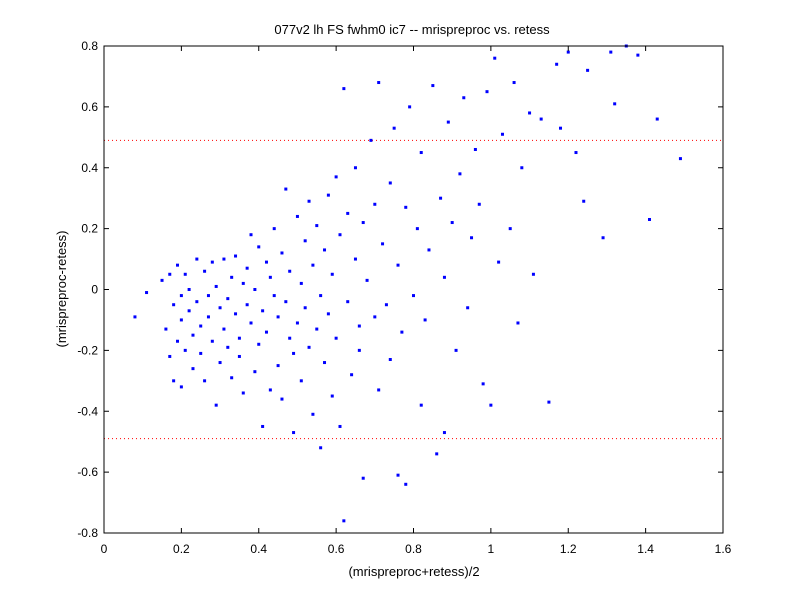 This screenshot has height=600, width=800. I want to click on x-tick-label: 0.2, so click(181, 549).